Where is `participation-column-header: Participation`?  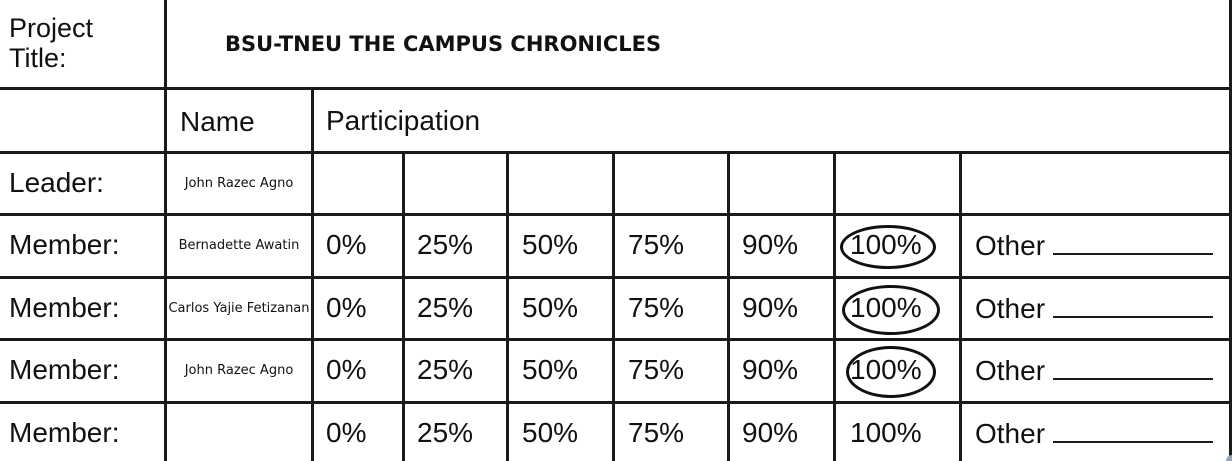 participation-column-header: Participation is located at coordinates (403, 120).